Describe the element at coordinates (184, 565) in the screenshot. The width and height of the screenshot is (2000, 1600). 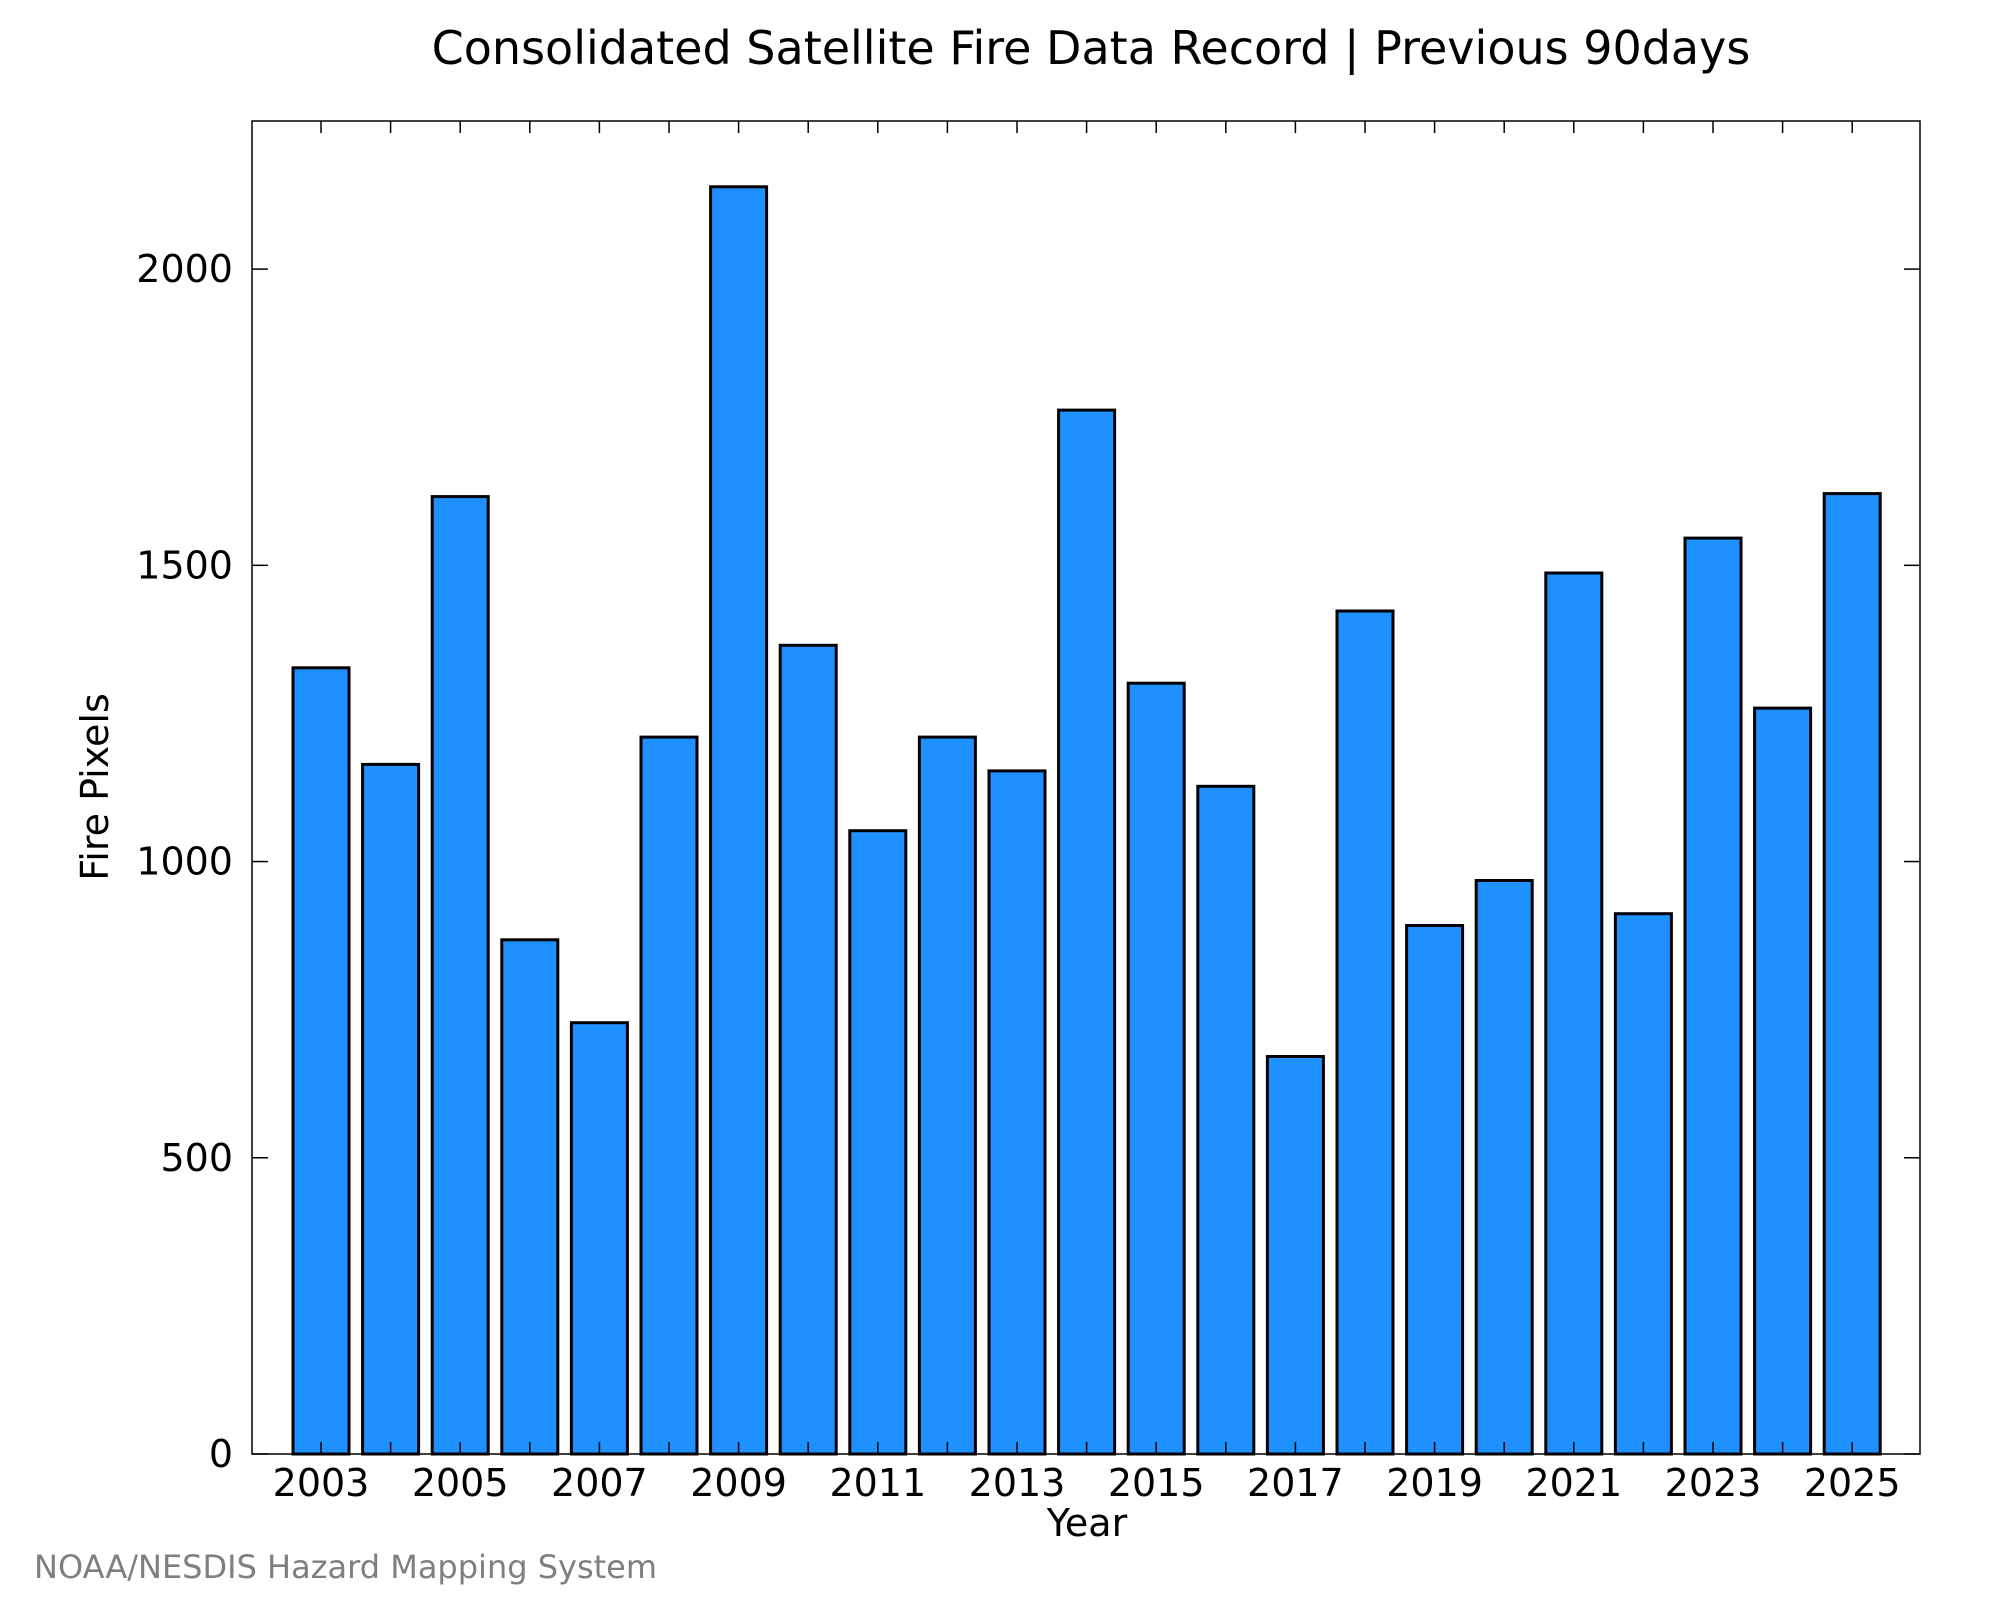
I see `y-tick-label-1500: 1500` at that location.